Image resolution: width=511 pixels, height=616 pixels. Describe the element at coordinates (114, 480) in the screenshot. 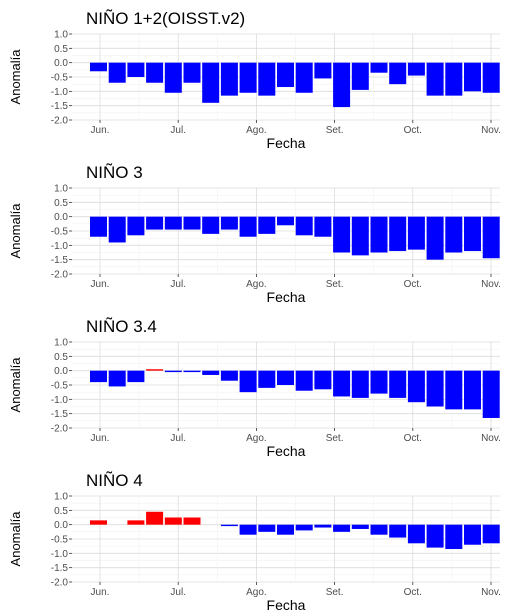

I see `chart-title: NIÑO 4` at that location.